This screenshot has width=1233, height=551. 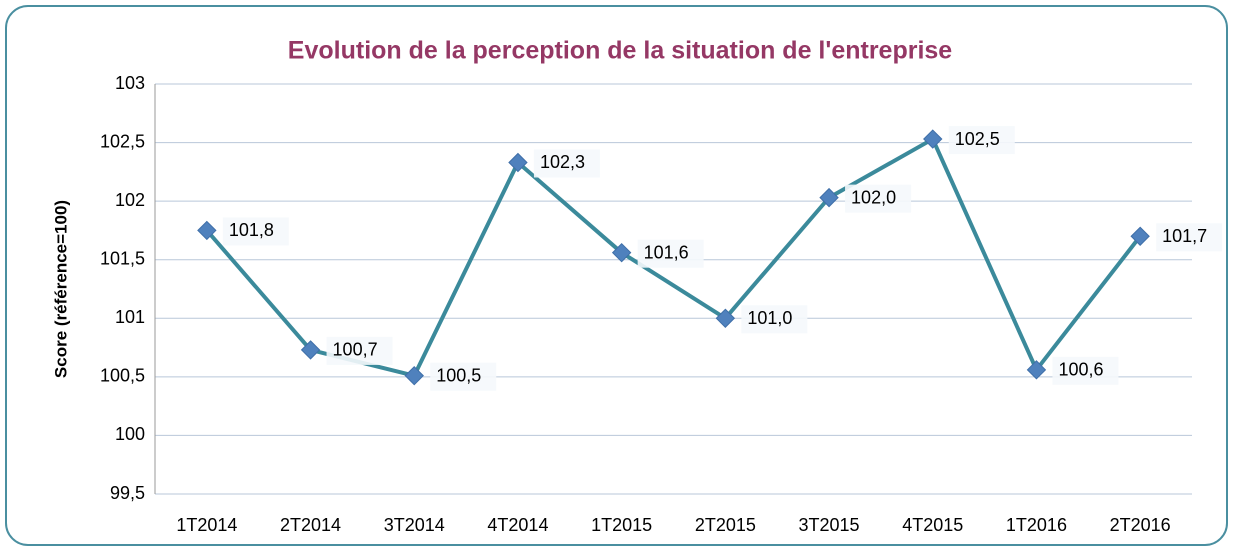 I want to click on y-tick-label: 103, so click(x=130, y=83).